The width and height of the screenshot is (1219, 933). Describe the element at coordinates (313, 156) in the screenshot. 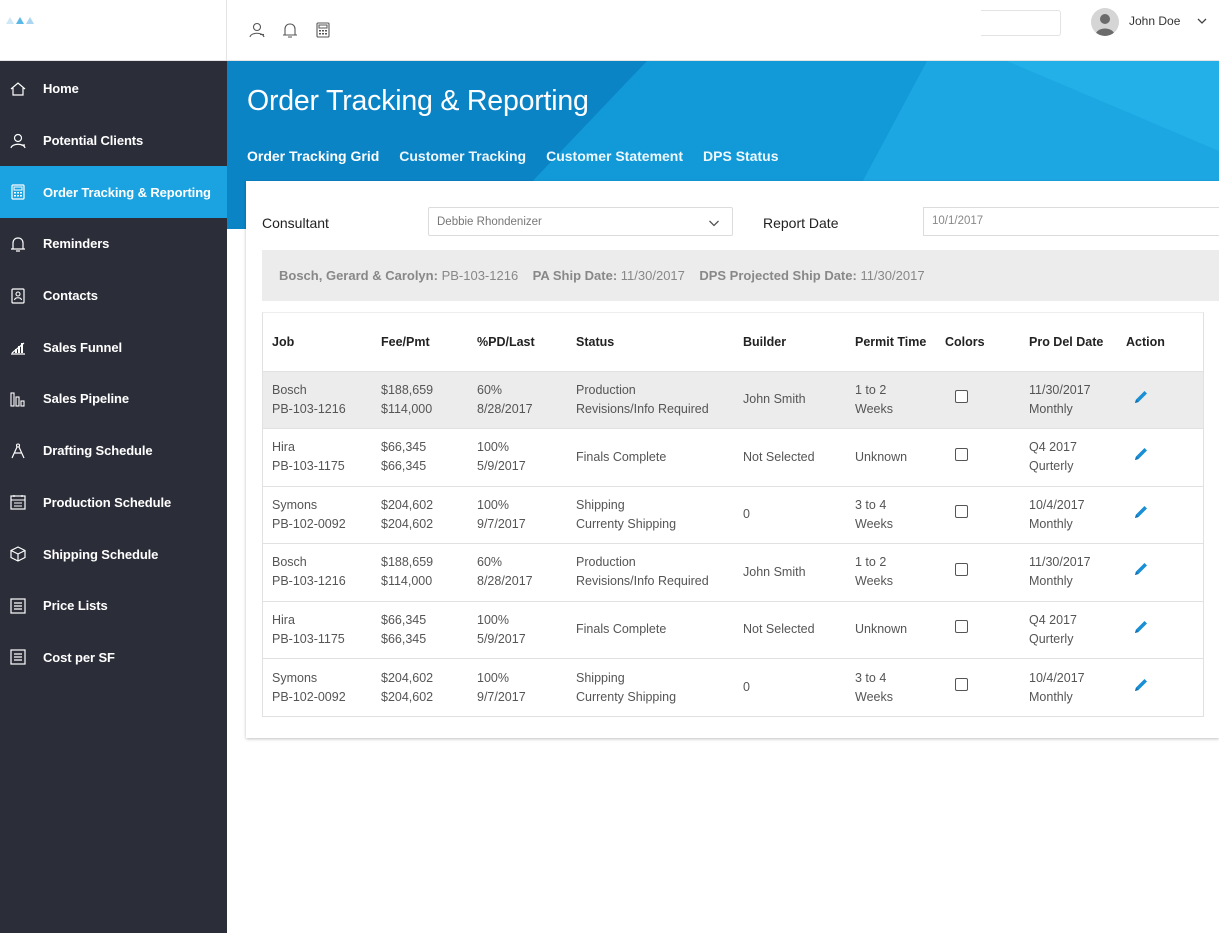

I see `tab-order-tracking-grid: Order Tracking Grid` at that location.